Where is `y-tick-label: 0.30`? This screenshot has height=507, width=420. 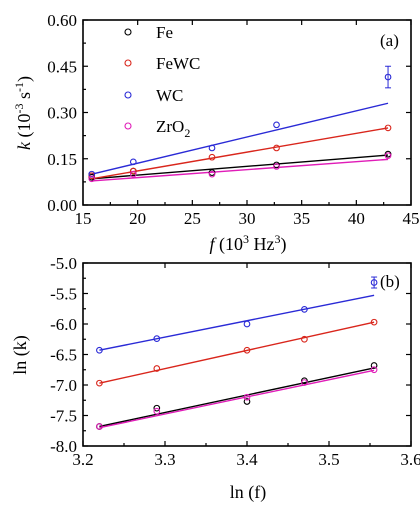 y-tick-label: 0.30 is located at coordinates (62, 113).